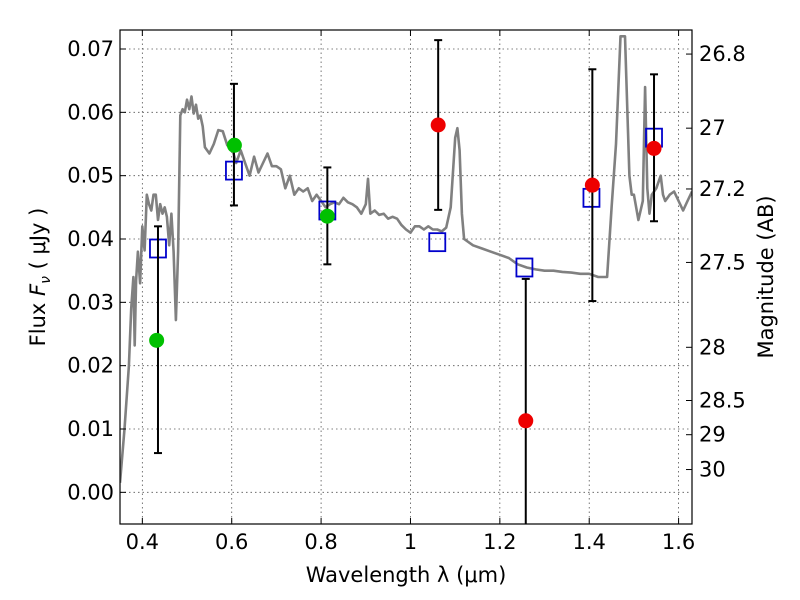 The width and height of the screenshot is (800, 600). Describe the element at coordinates (90, 49) in the screenshot. I see `y-tick-label: 0.07` at that location.